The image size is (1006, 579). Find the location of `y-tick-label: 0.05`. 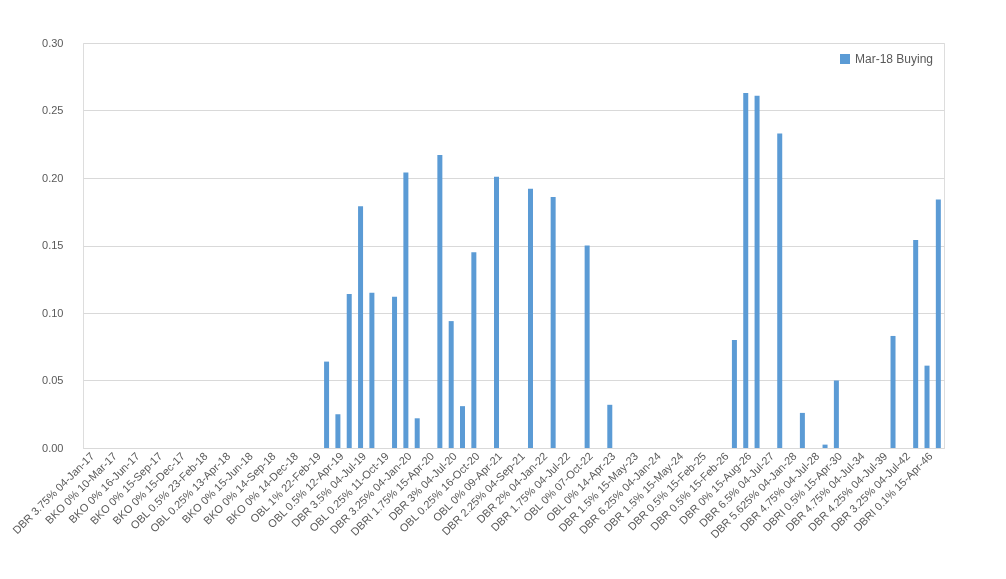

y-tick-label: 0.05 is located at coordinates (53, 380).